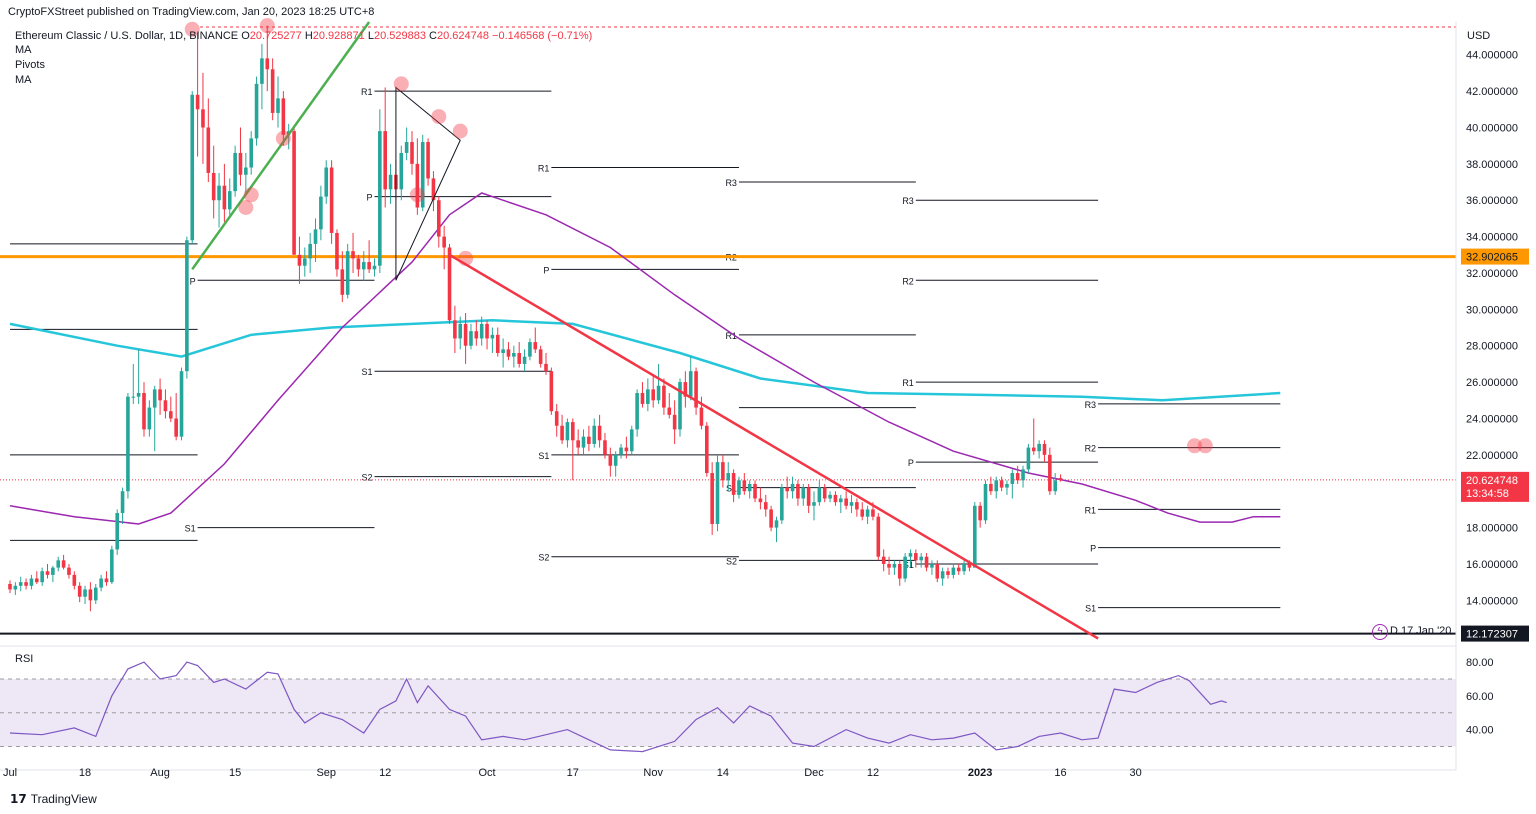 The height and width of the screenshot is (814, 1536). Describe the element at coordinates (30, 65) in the screenshot. I see `indicator-pivots: Pivots` at that location.